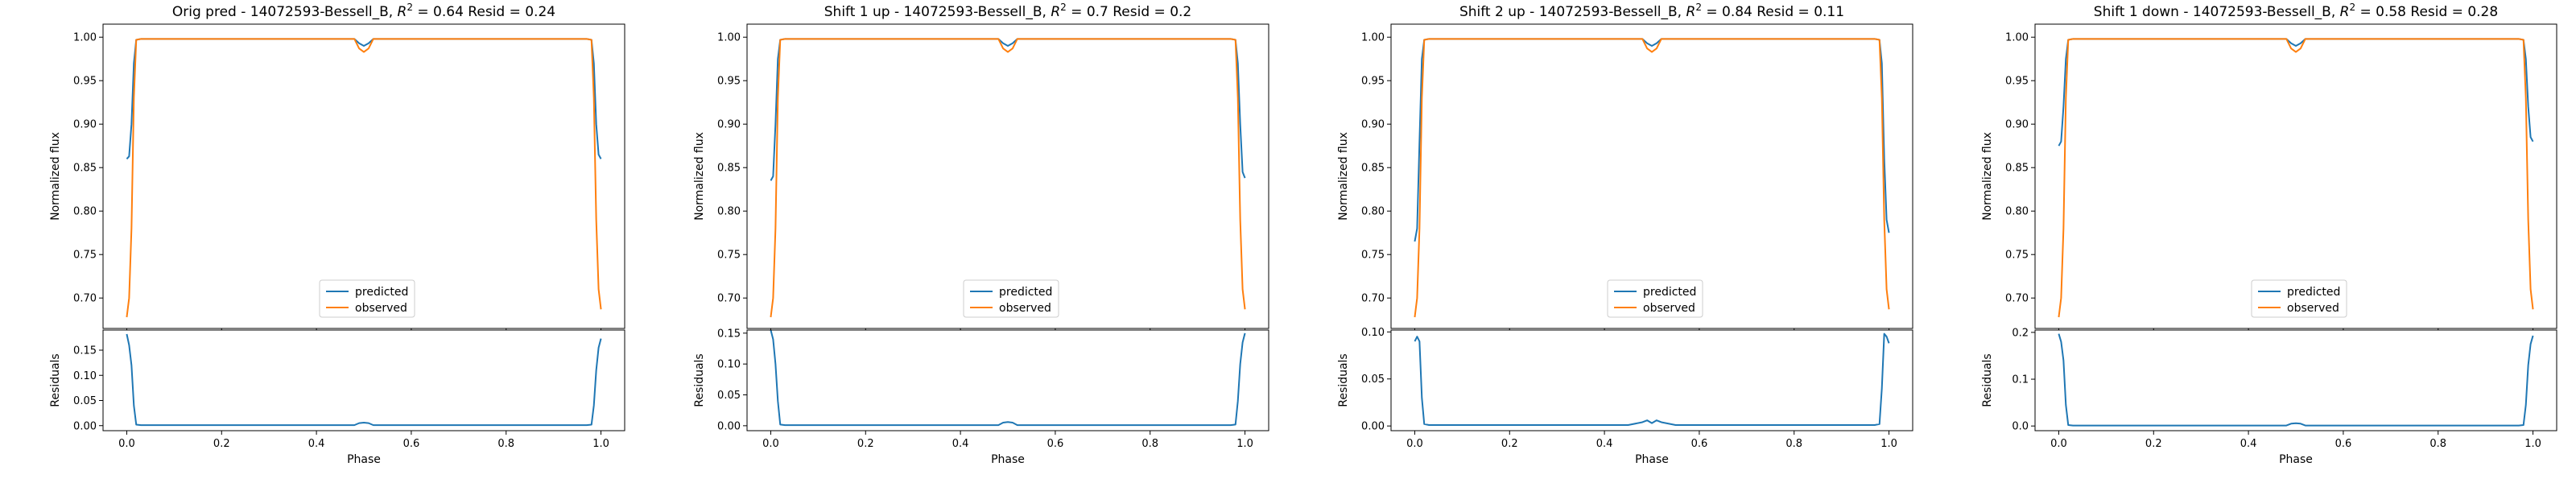 This screenshot has width=2576, height=483. Describe the element at coordinates (2020, 380) in the screenshot. I see `bottom-ytick-label: 0.1` at that location.